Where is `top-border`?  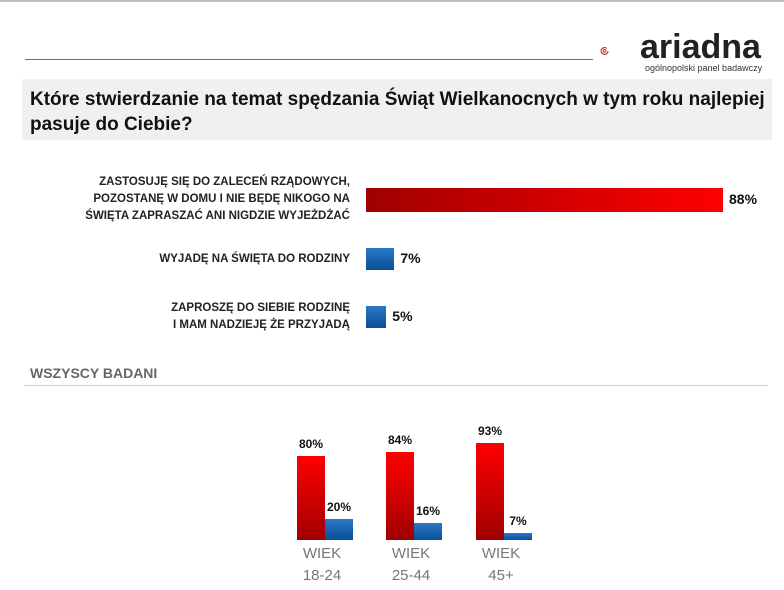 top-border is located at coordinates (392, 1).